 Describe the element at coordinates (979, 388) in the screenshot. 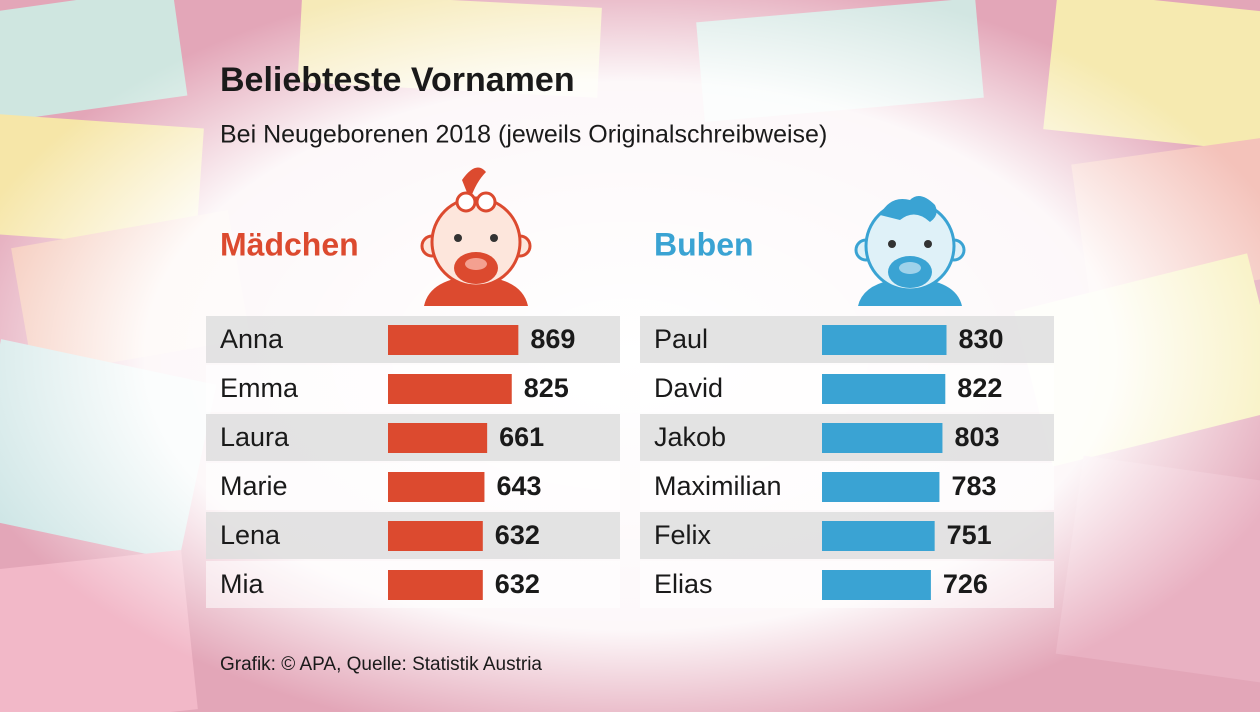

I see `value-label: 822` at that location.